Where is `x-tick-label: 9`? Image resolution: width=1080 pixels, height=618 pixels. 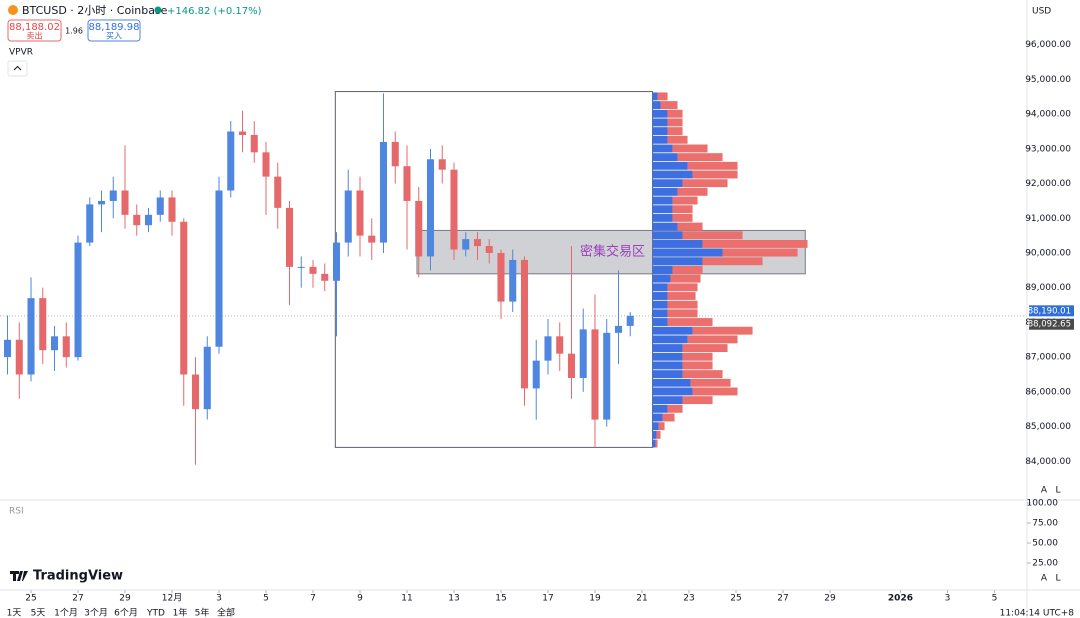
x-tick-label: 9 is located at coordinates (360, 599).